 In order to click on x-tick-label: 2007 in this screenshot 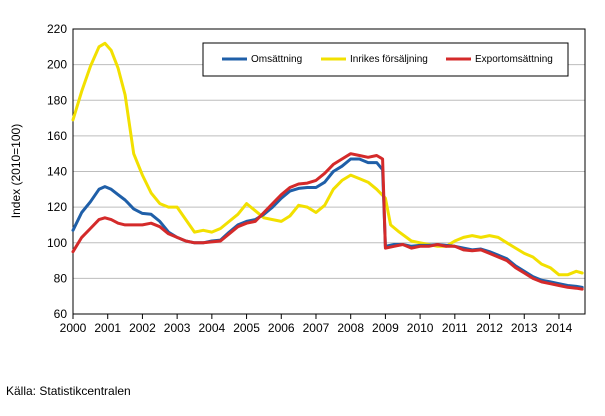, I will do `click(316, 328)`.